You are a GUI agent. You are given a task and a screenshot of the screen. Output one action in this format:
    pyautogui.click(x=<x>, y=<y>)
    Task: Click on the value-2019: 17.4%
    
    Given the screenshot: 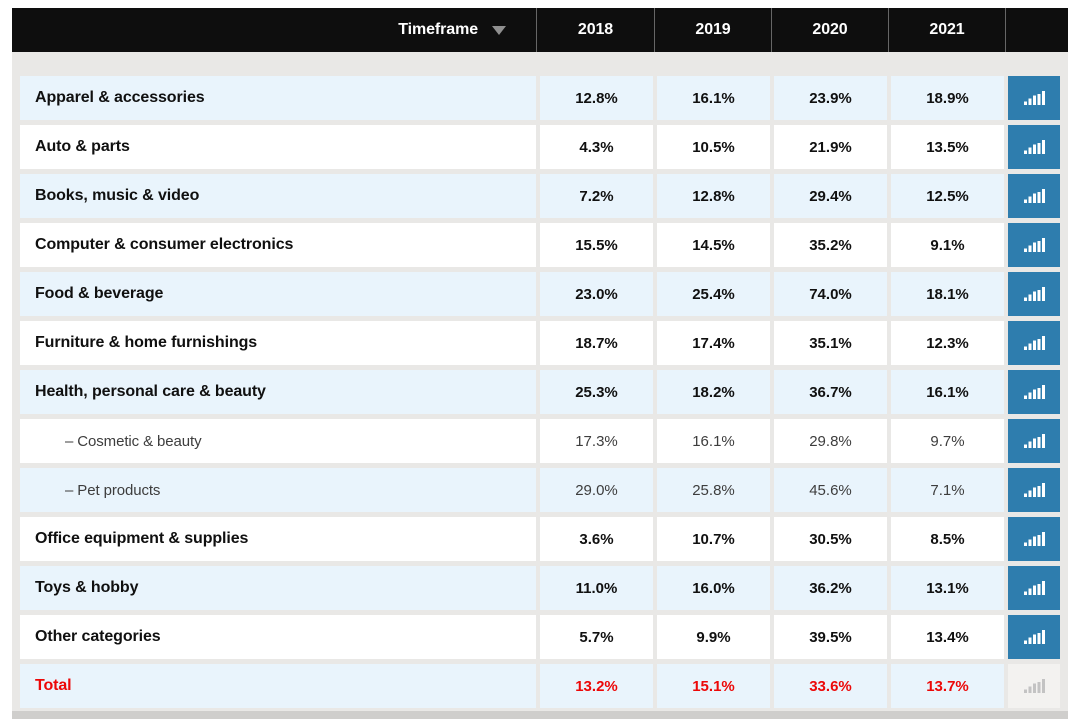 What is the action you would take?
    pyautogui.click(x=713, y=343)
    